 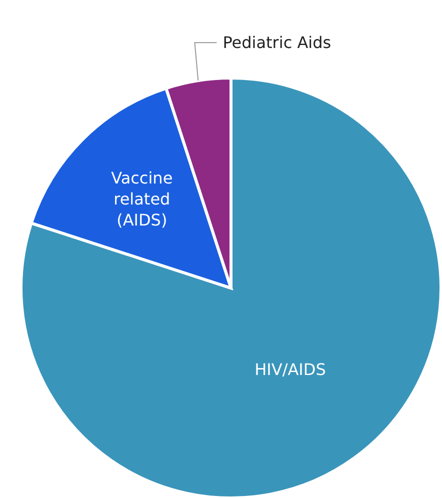 I want to click on slice-label: Vaccine related (AIDS), so click(x=142, y=199).